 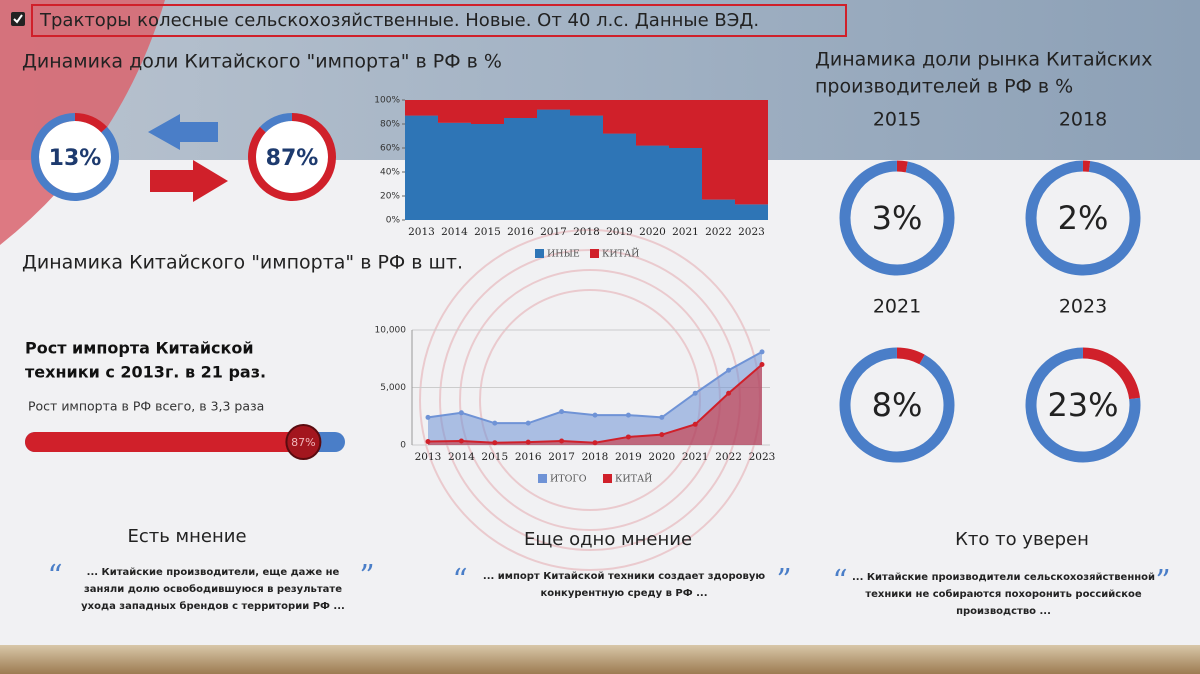 I want to click on arrow-right, so click(x=189, y=181).